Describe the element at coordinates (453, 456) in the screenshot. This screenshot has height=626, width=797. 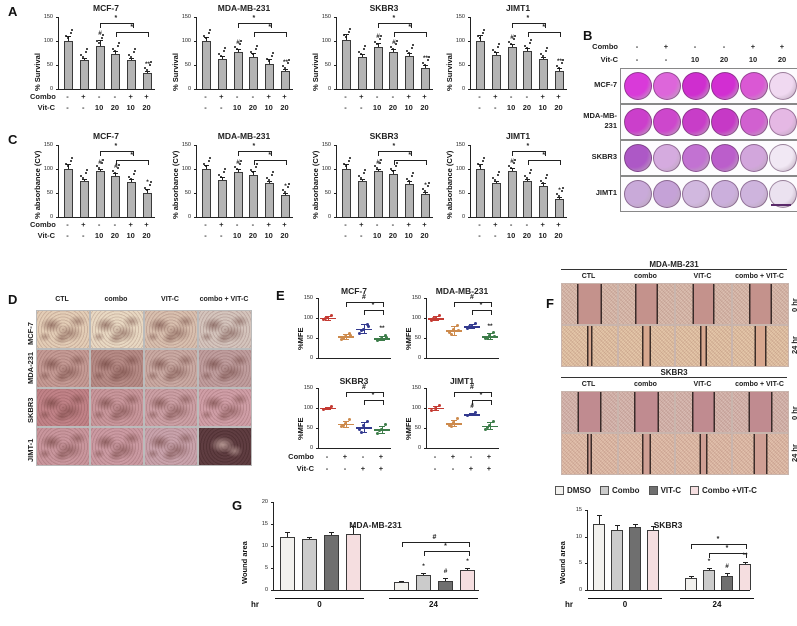
I see `e-x-symbol: +` at that location.